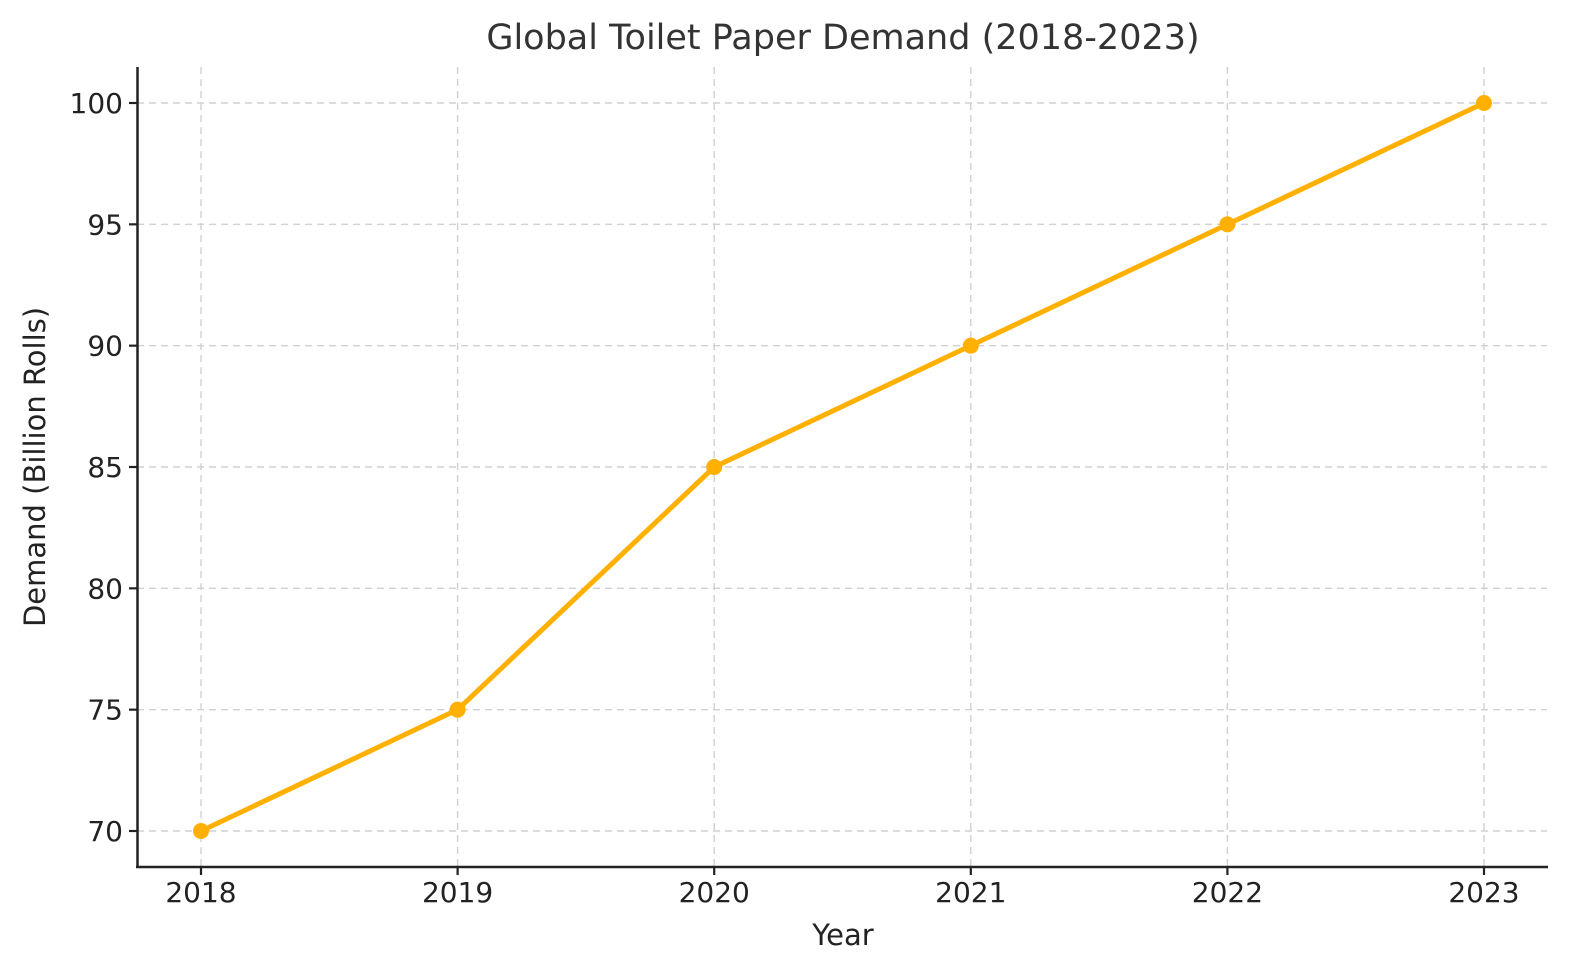 This screenshot has height=980, width=1580. What do you see at coordinates (714, 892) in the screenshot?
I see `x-tick-label: 2020` at bounding box center [714, 892].